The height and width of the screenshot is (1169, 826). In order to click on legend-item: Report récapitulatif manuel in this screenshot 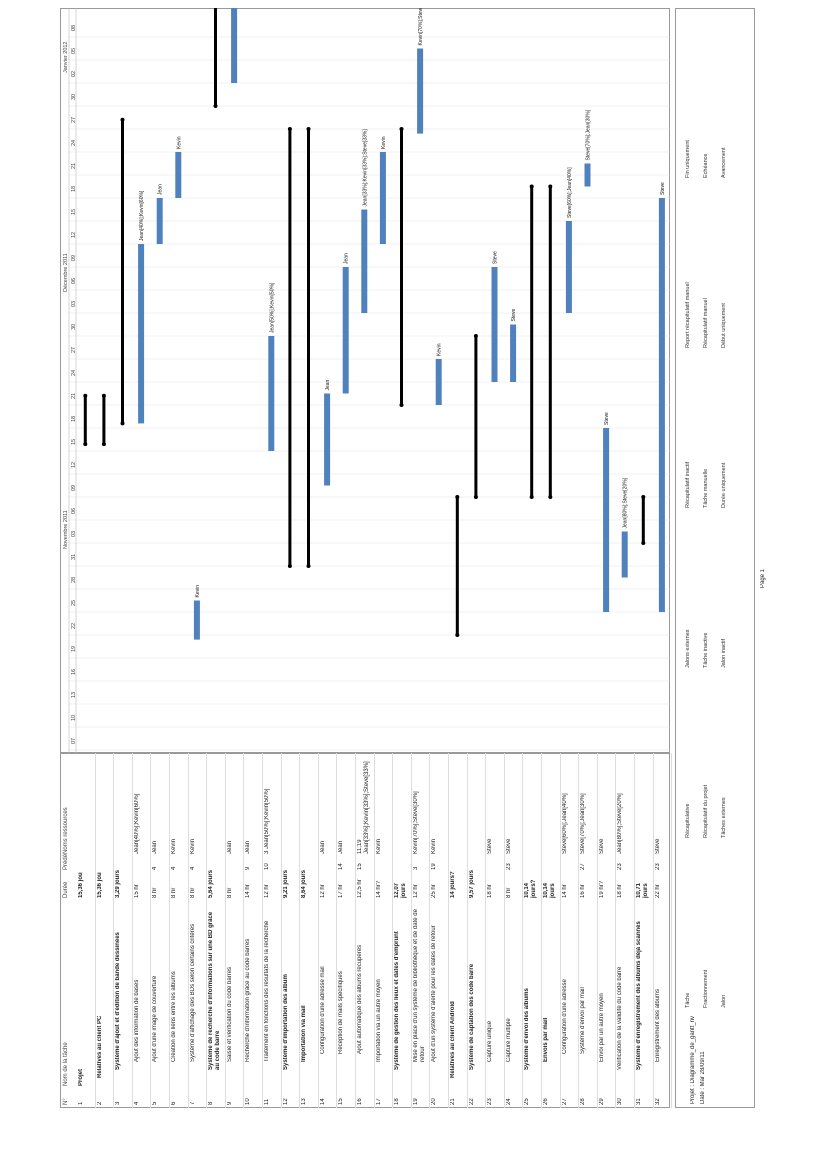, I will do `click(688, 315)`.